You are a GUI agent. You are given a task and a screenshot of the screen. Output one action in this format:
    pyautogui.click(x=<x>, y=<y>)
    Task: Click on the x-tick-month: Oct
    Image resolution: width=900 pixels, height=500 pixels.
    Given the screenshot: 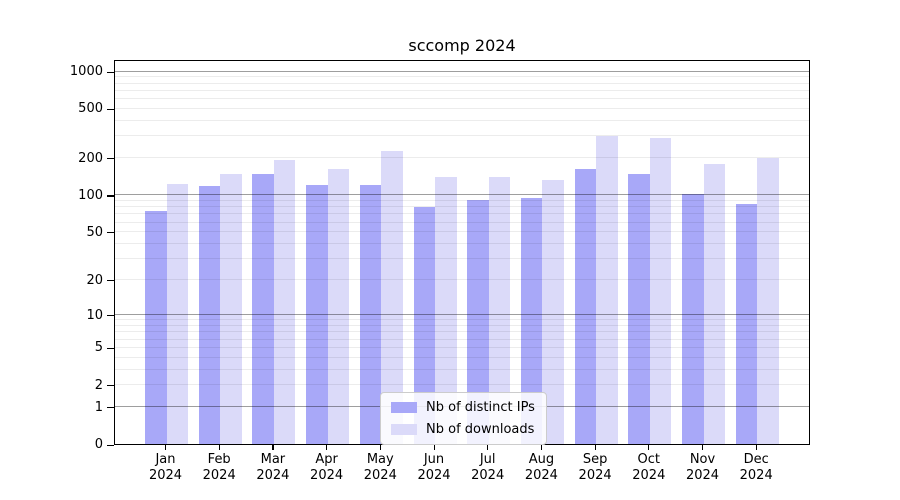 What is the action you would take?
    pyautogui.click(x=649, y=459)
    